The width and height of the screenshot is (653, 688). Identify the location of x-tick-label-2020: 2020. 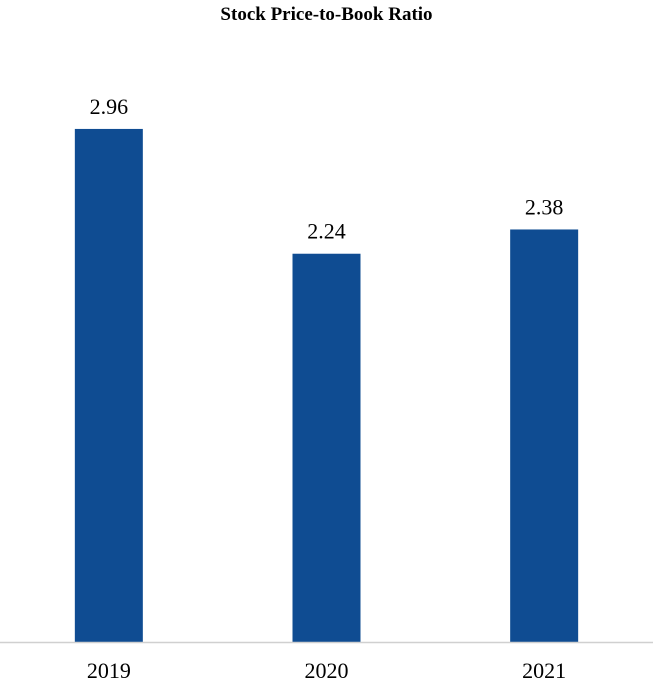
(327, 670).